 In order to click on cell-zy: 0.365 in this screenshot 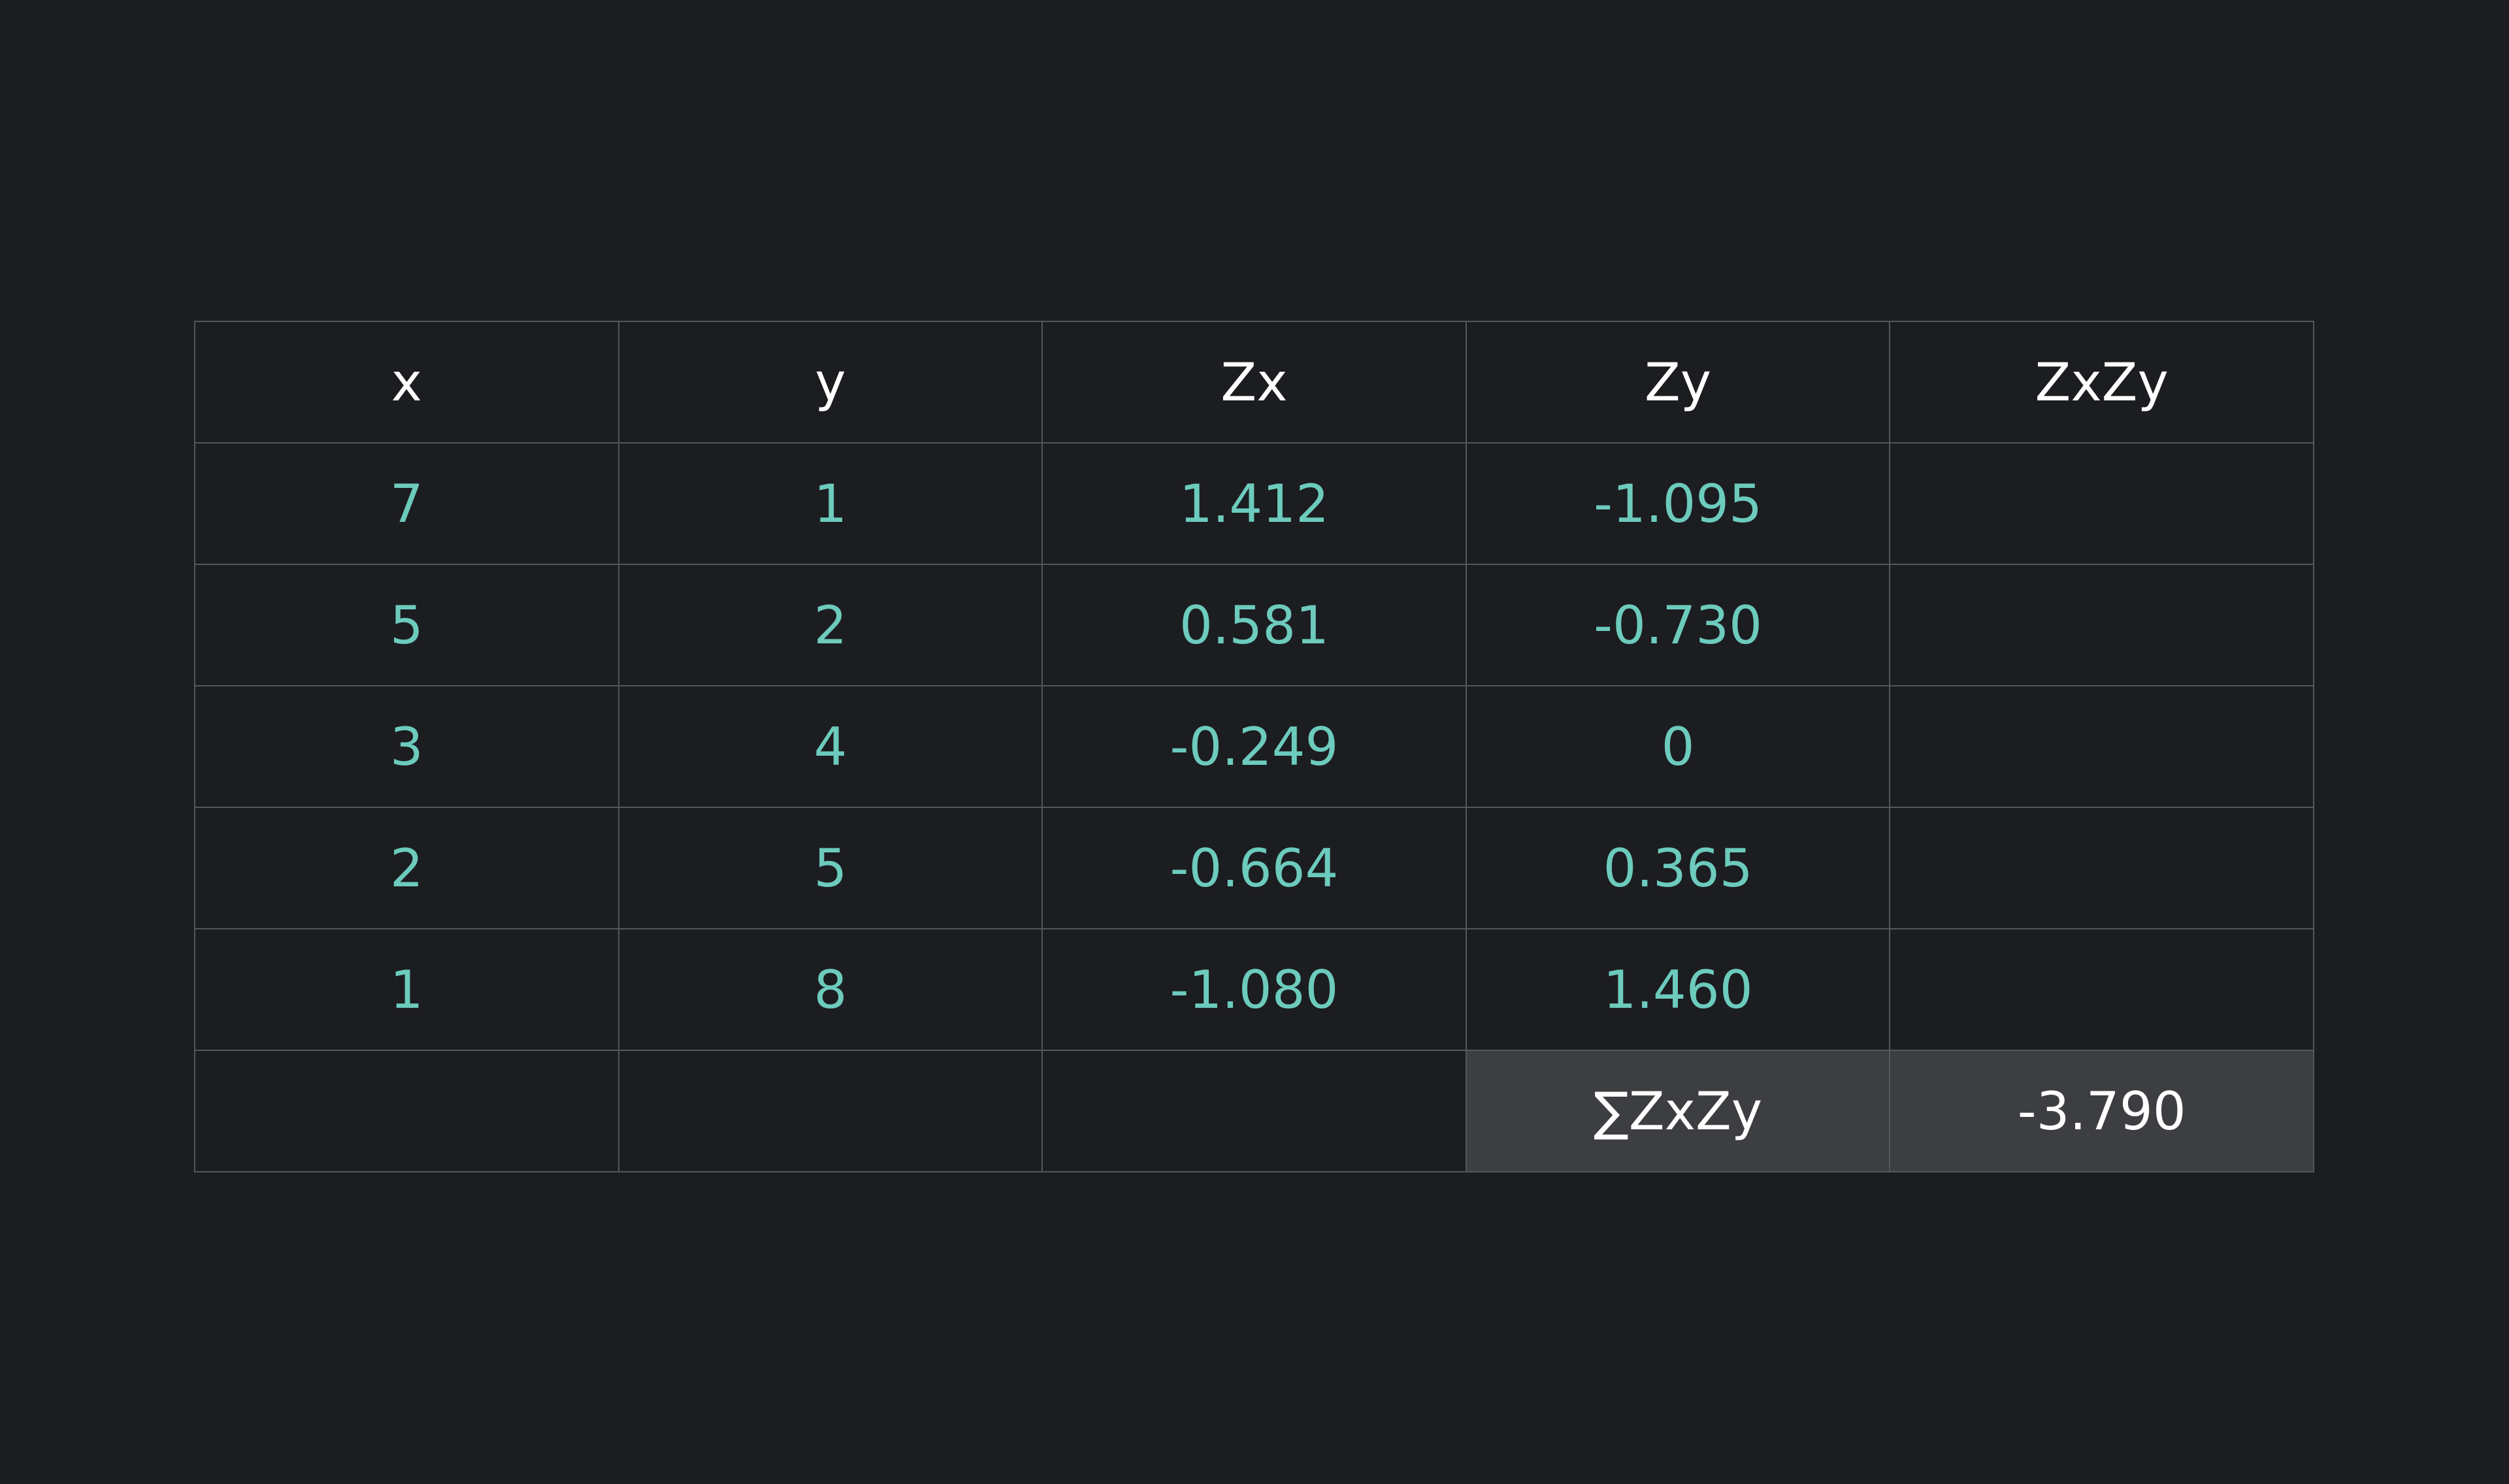, I will do `click(1678, 868)`.